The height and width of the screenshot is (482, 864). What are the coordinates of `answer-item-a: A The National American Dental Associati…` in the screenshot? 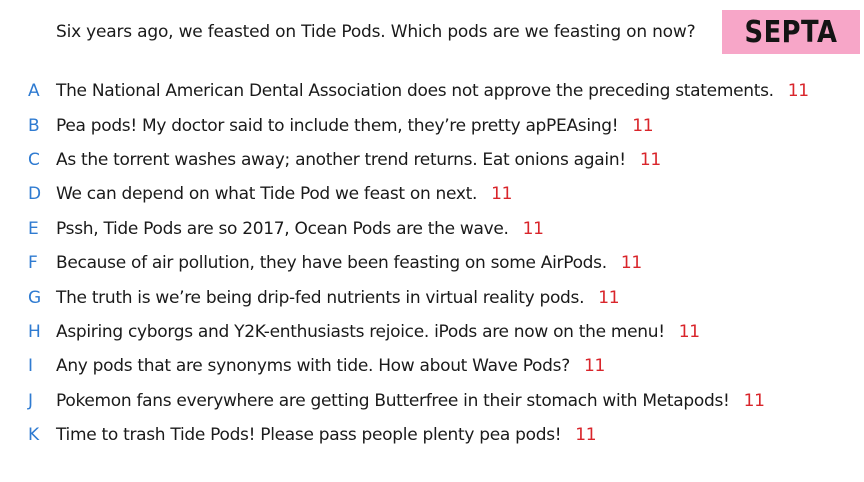 It's located at (432, 91).